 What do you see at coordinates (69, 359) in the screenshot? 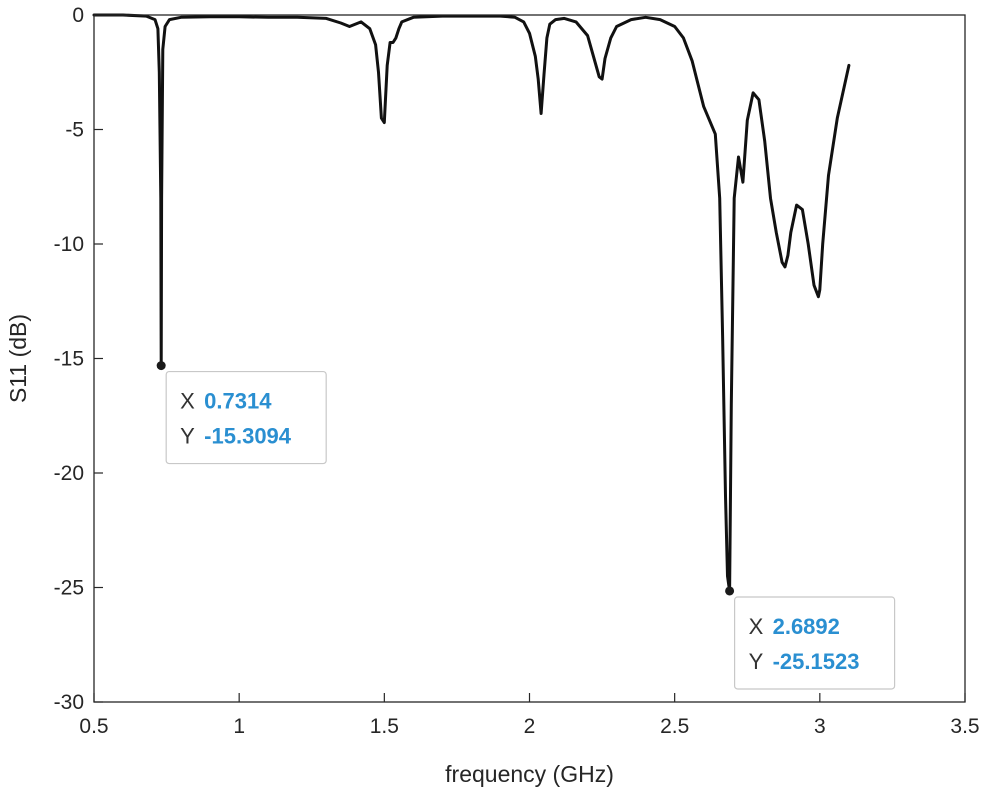
I see `y-tick-label: -15` at bounding box center [69, 359].